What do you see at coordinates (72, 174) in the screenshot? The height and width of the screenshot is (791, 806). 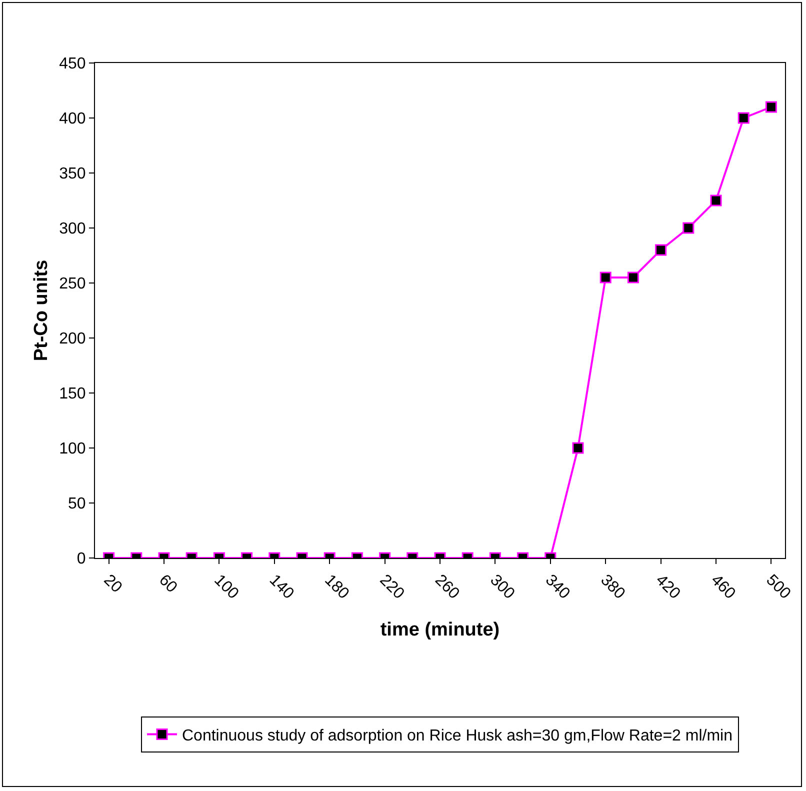 I see `y-tick-label: 350` at bounding box center [72, 174].